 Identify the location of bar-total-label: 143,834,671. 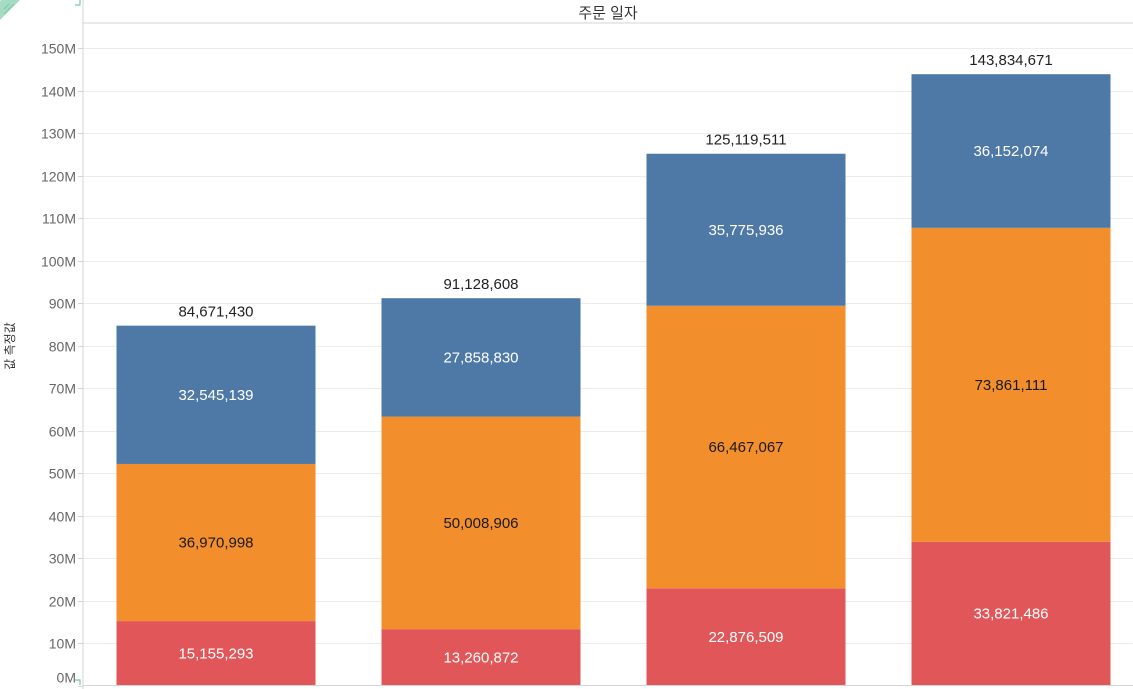
(1010, 60).